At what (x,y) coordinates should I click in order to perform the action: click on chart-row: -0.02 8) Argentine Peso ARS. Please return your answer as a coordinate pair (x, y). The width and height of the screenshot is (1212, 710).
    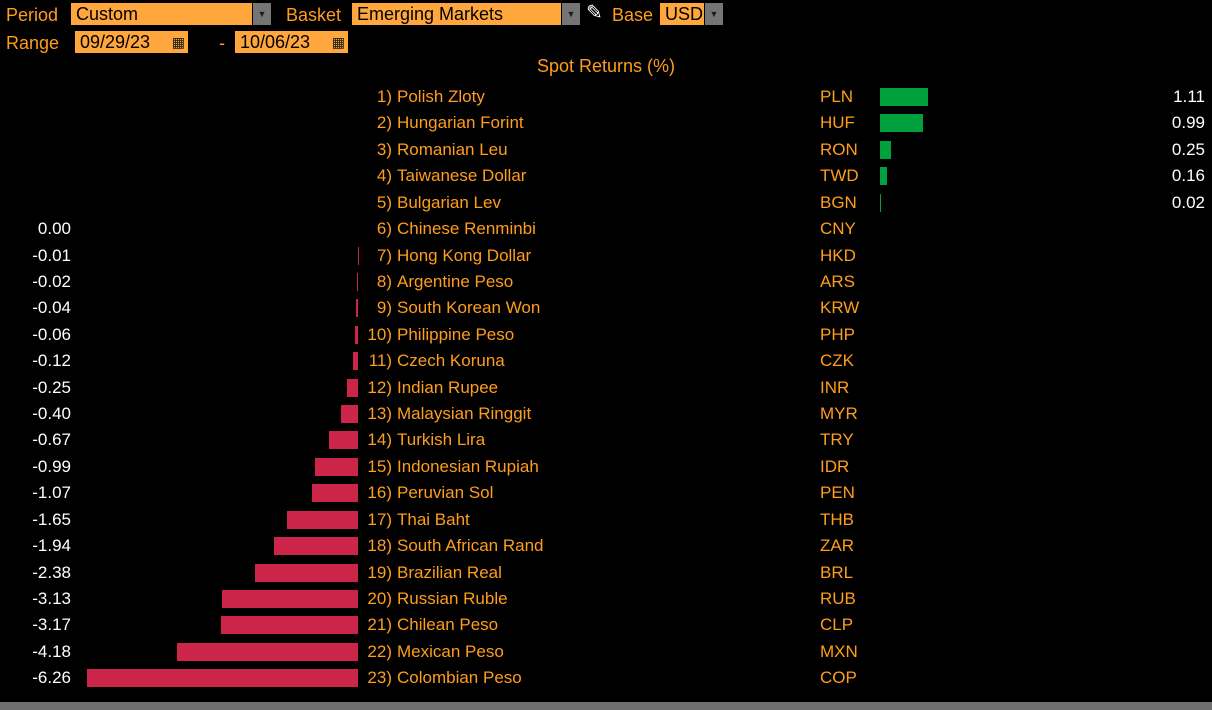
    Looking at the image, I should click on (606, 282).